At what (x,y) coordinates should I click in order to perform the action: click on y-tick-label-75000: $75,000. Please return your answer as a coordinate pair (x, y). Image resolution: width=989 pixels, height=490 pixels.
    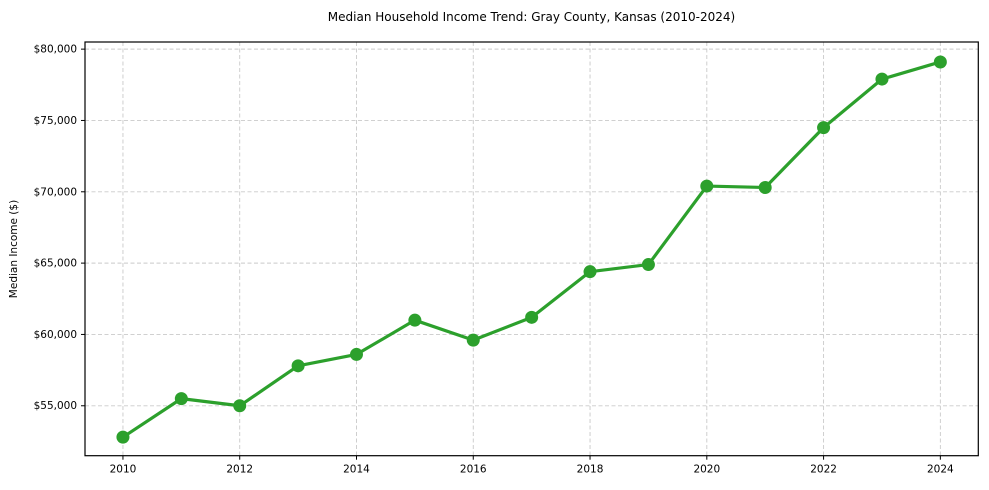
    Looking at the image, I should click on (55, 121).